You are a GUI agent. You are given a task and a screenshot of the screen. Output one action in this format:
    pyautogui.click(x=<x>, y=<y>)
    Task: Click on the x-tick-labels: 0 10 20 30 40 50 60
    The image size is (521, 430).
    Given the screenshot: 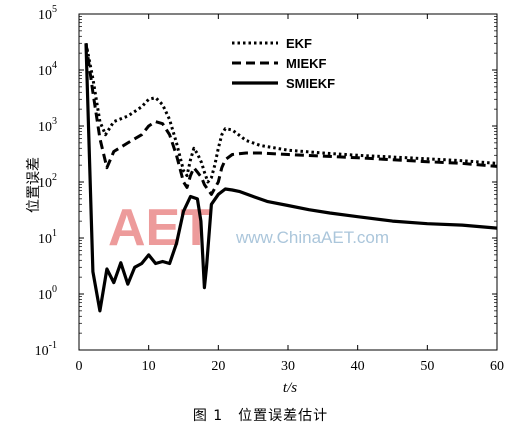 What is the action you would take?
    pyautogui.click(x=290, y=366)
    